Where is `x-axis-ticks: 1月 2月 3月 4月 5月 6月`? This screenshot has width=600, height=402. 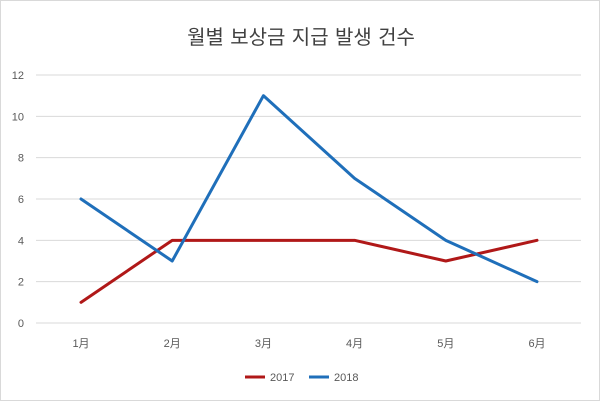 x-axis-ticks: 1月 2月 3月 4月 5月 6月 is located at coordinates (308, 344).